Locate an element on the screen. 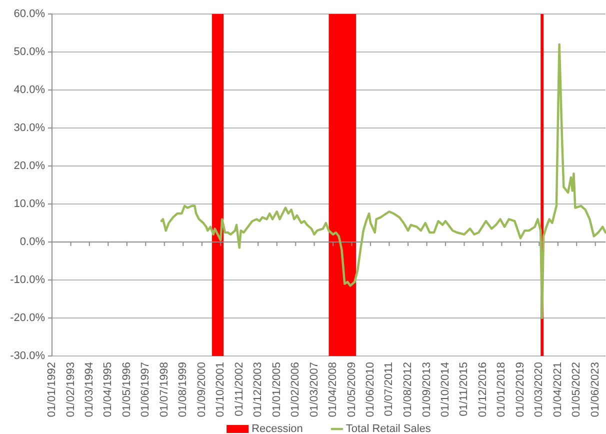  x-tick-label: 01/04/2021 is located at coordinates (558, 390).